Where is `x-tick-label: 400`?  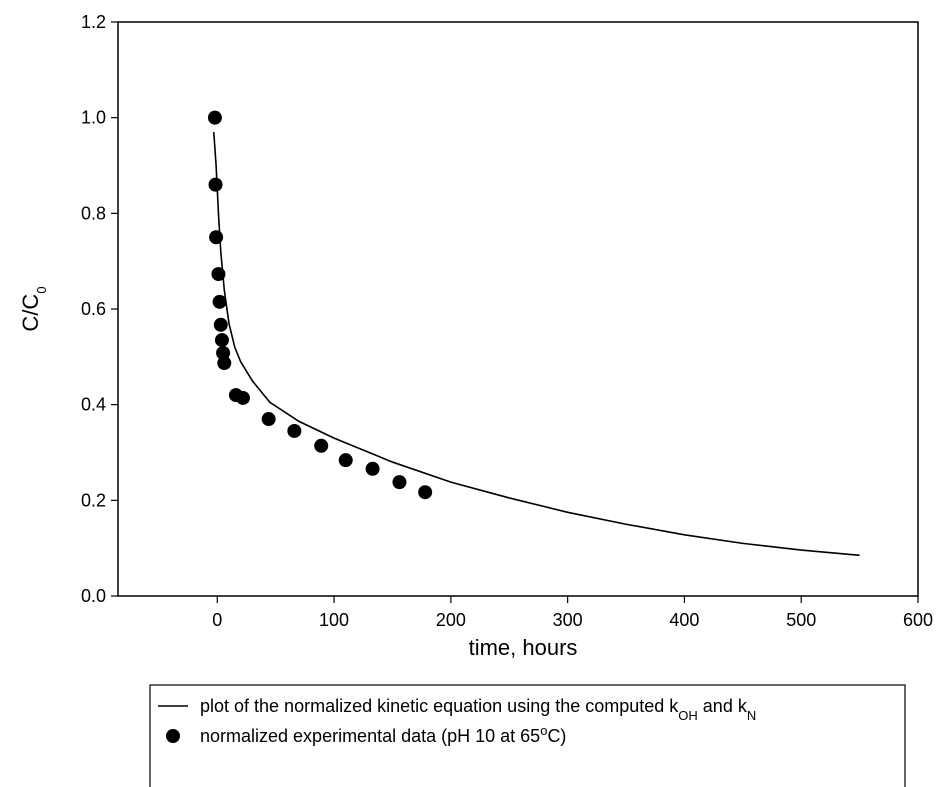 x-tick-label: 400 is located at coordinates (684, 620).